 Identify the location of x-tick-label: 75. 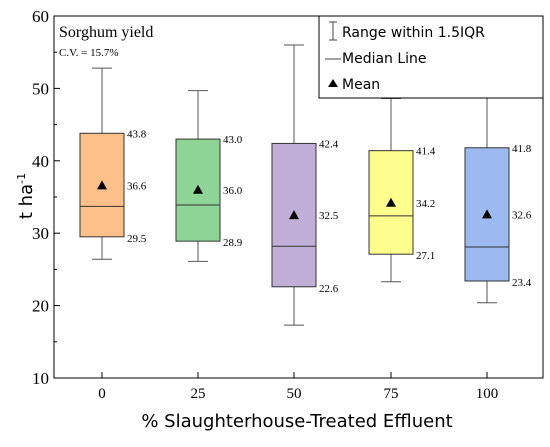
(391, 394).